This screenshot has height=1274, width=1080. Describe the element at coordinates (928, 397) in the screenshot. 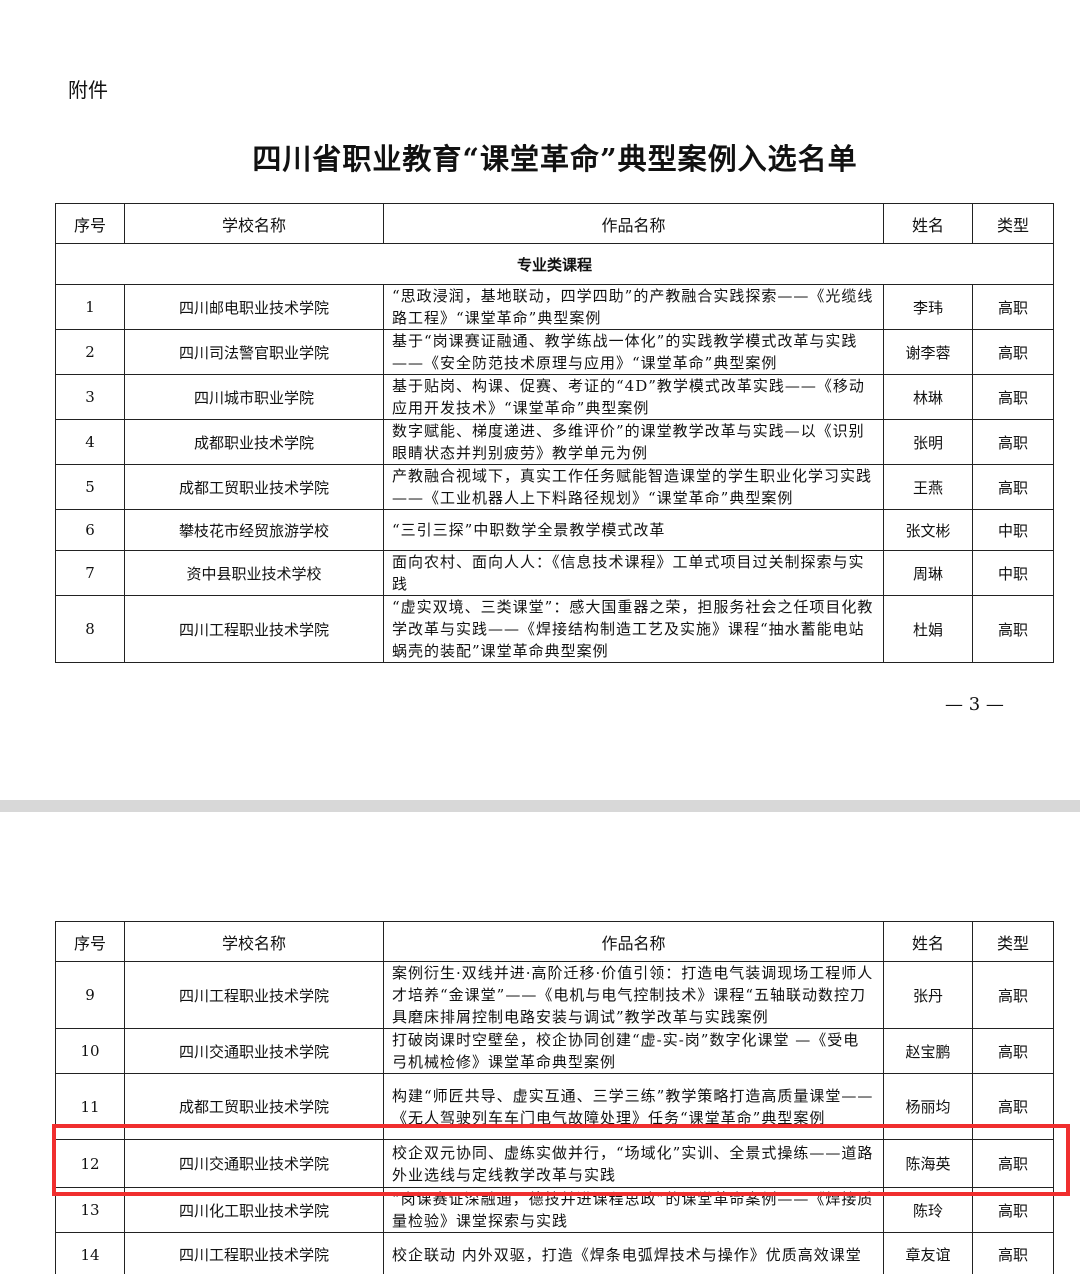

I see `person-name: 林琳` at that location.